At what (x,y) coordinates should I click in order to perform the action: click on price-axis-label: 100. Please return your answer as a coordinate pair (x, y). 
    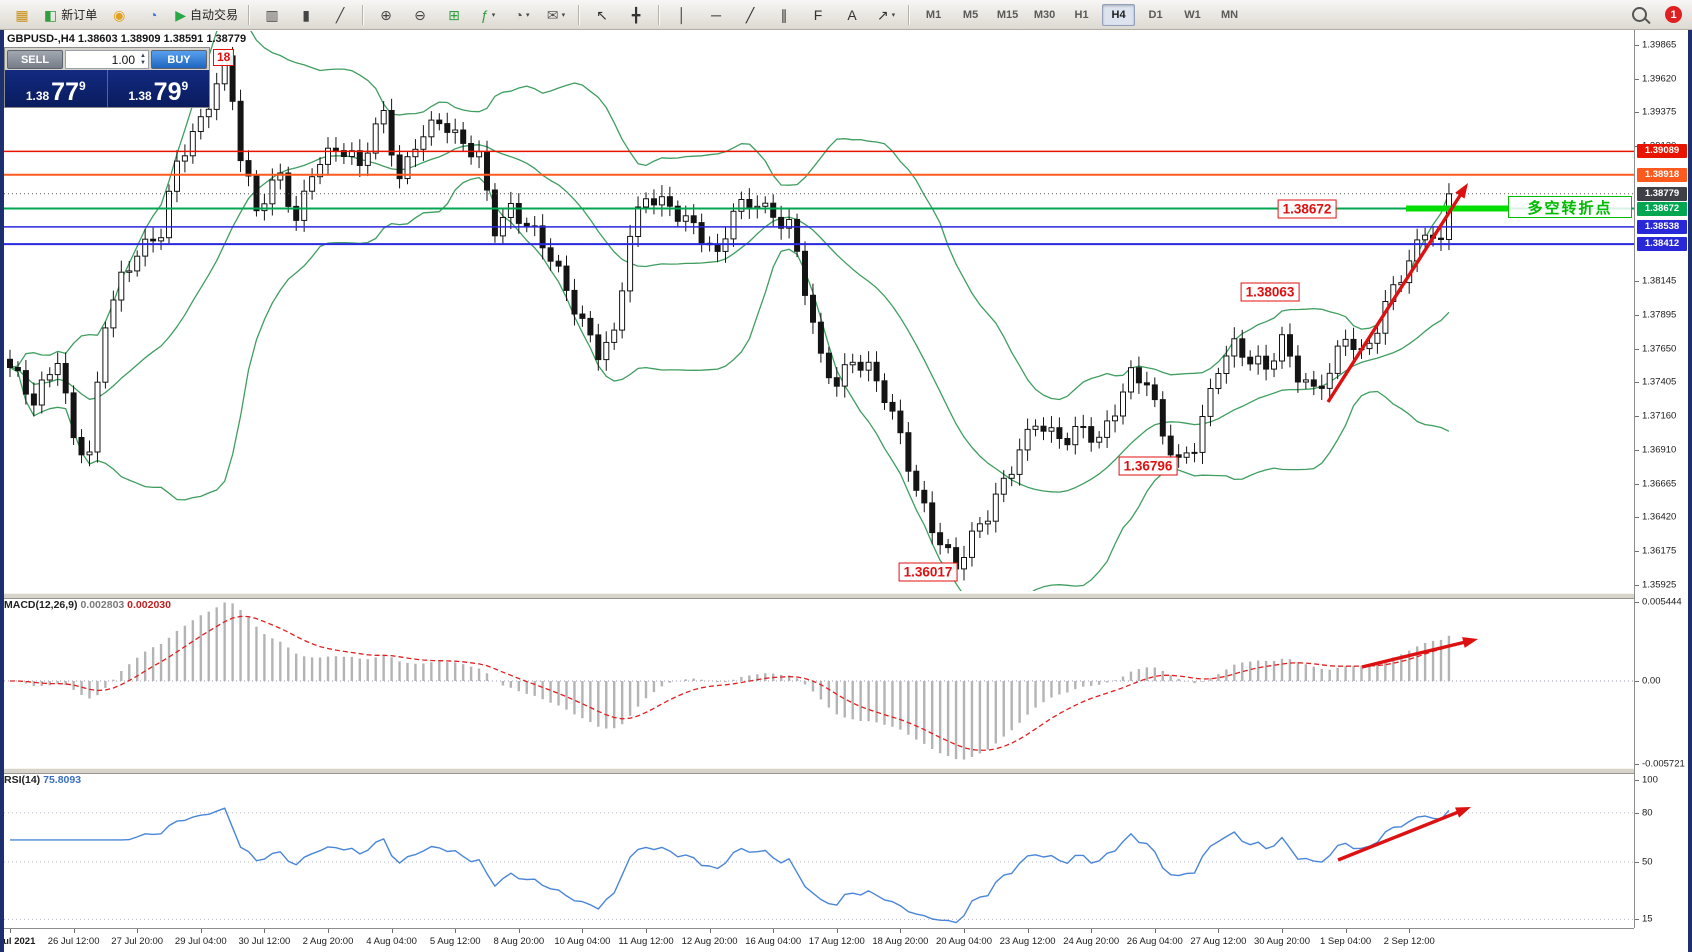
    Looking at the image, I should click on (1650, 780).